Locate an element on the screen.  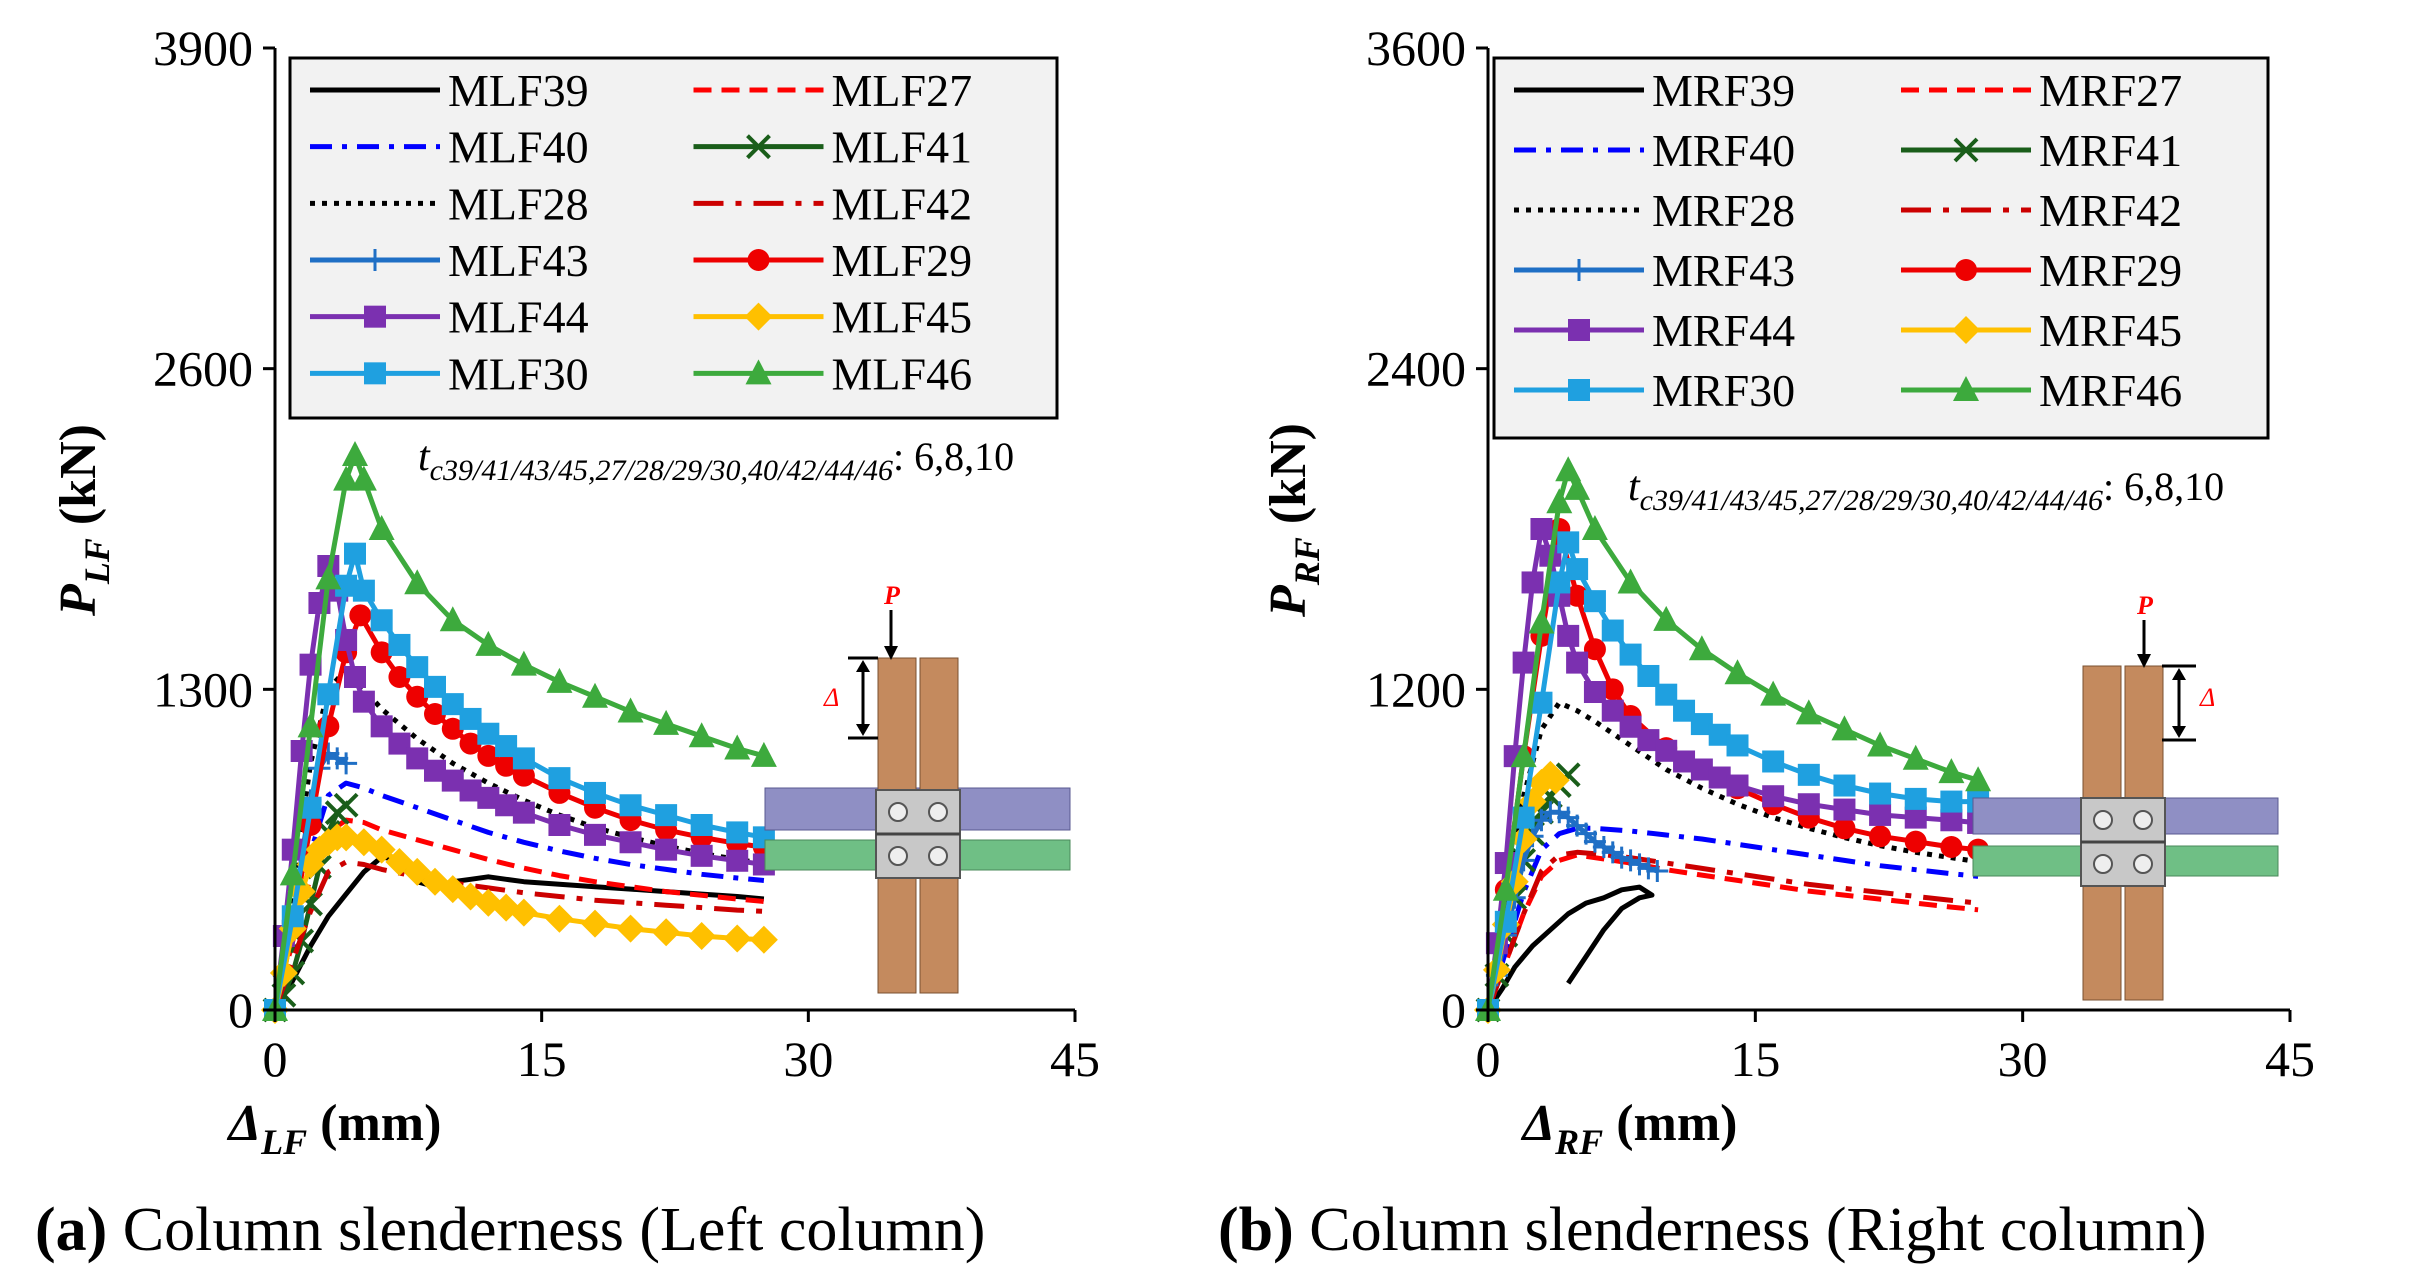
panel-b-line-MRF27 is located at coordinates (1732, 931).